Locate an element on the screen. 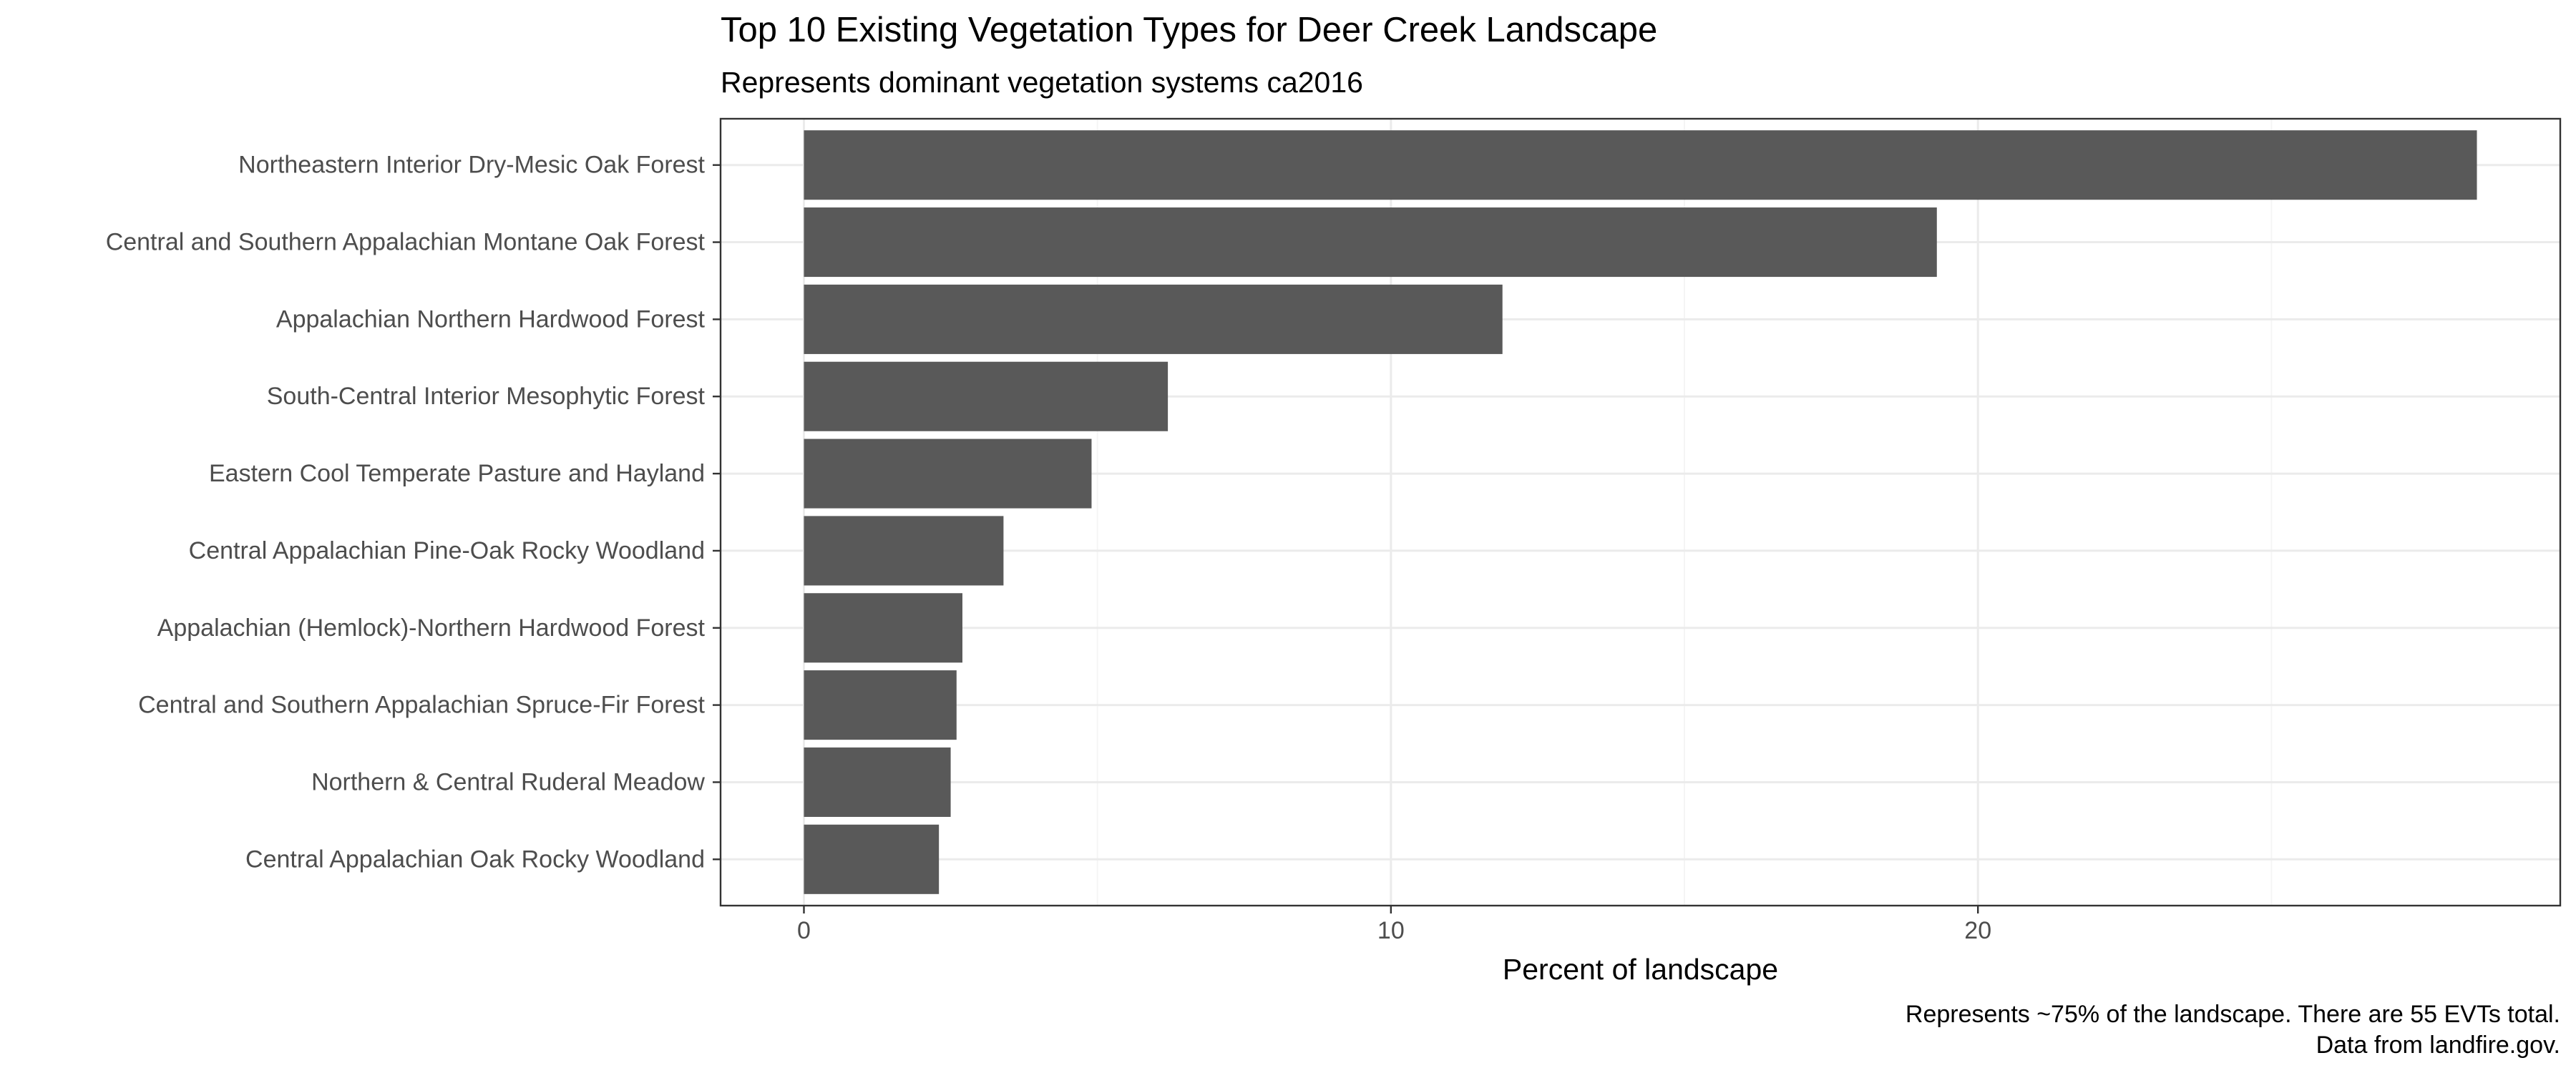  category-label: Northern & Central Ruderal Meadow is located at coordinates (508, 781).